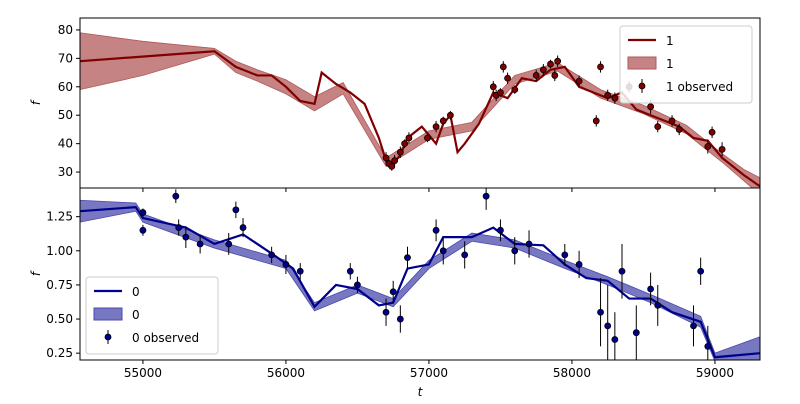  What do you see at coordinates (165, 338) in the screenshot?
I see `legend-label: 0 observed` at bounding box center [165, 338].